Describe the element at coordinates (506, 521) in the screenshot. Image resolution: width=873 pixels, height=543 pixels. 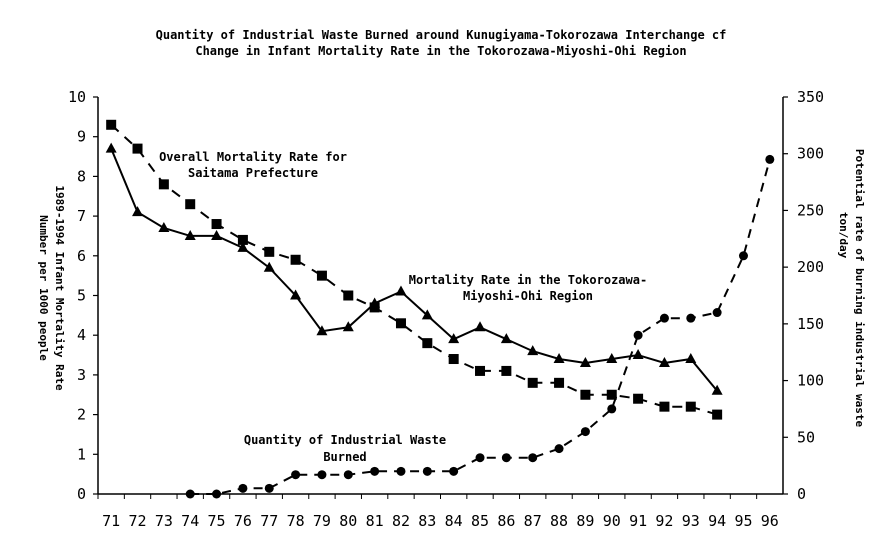
I see `x-tick-label: 86` at that location.